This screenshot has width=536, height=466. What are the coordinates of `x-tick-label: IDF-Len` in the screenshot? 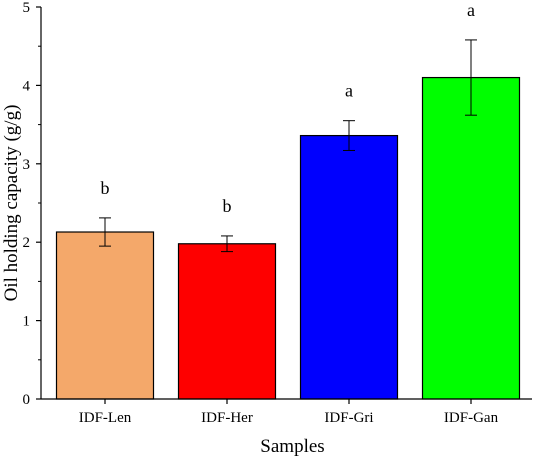 It's located at (105, 418).